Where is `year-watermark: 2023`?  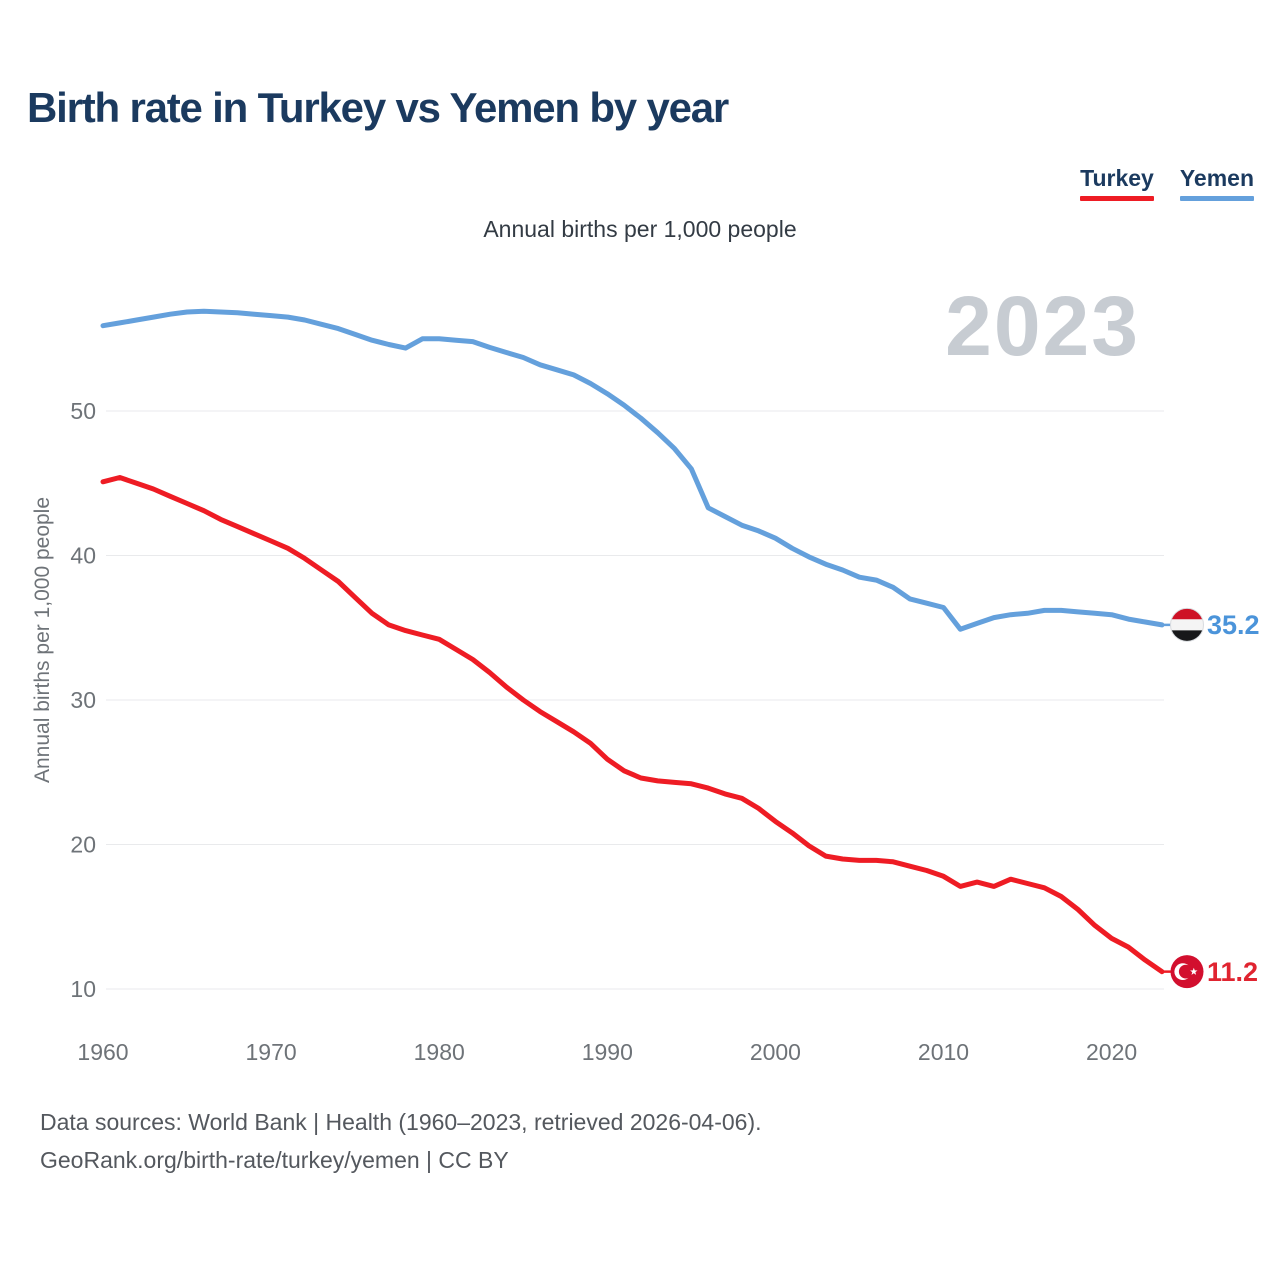
year-watermark: 2023 is located at coordinates (1042, 326).